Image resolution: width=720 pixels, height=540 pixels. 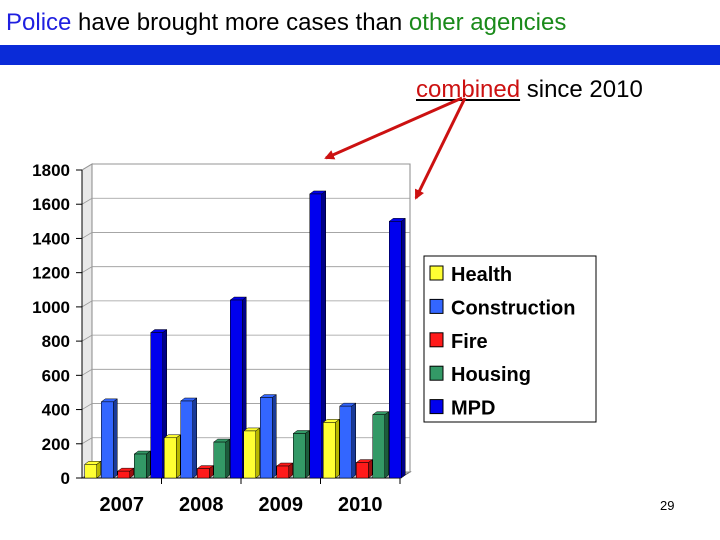 I want to click on y-tick-label: 1000, so click(x=51, y=307).